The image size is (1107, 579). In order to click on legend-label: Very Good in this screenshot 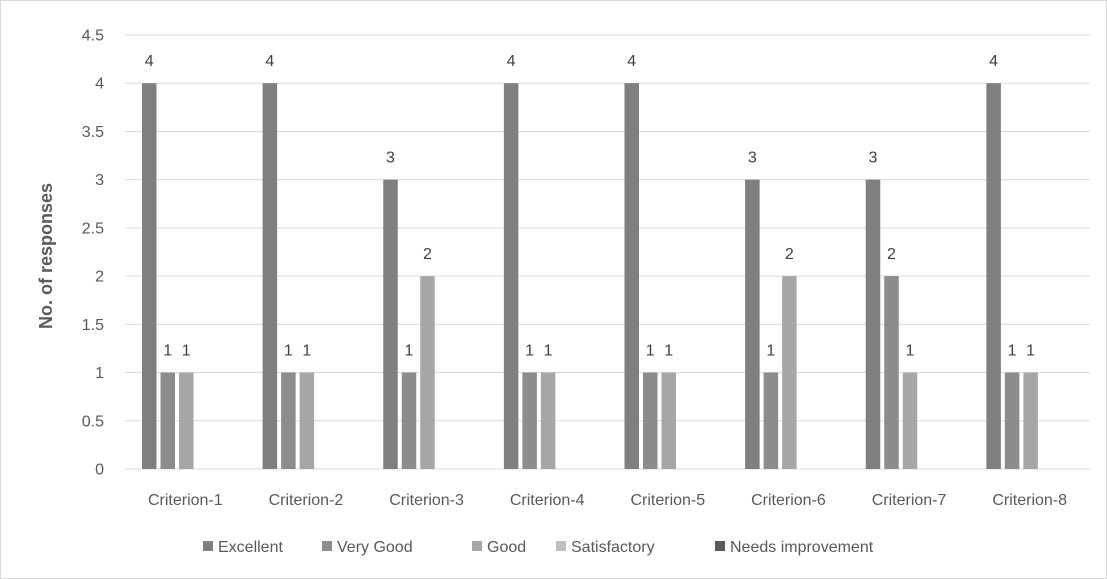, I will do `click(375, 547)`.